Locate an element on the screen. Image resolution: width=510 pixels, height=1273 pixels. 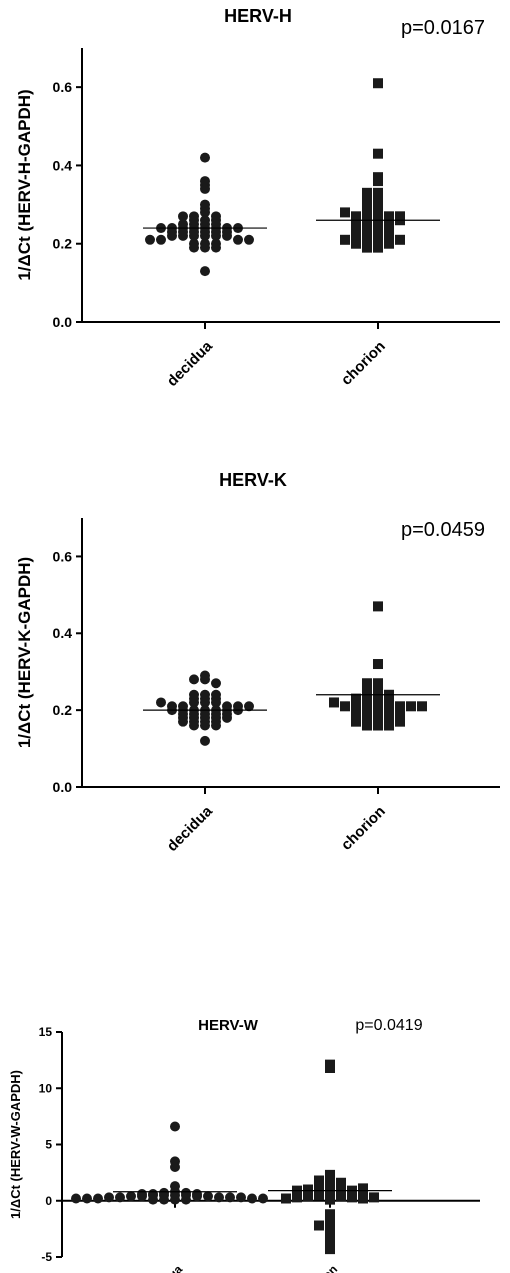
p-value-annotation: p=0.0419 is located at coordinates (388, 1025).